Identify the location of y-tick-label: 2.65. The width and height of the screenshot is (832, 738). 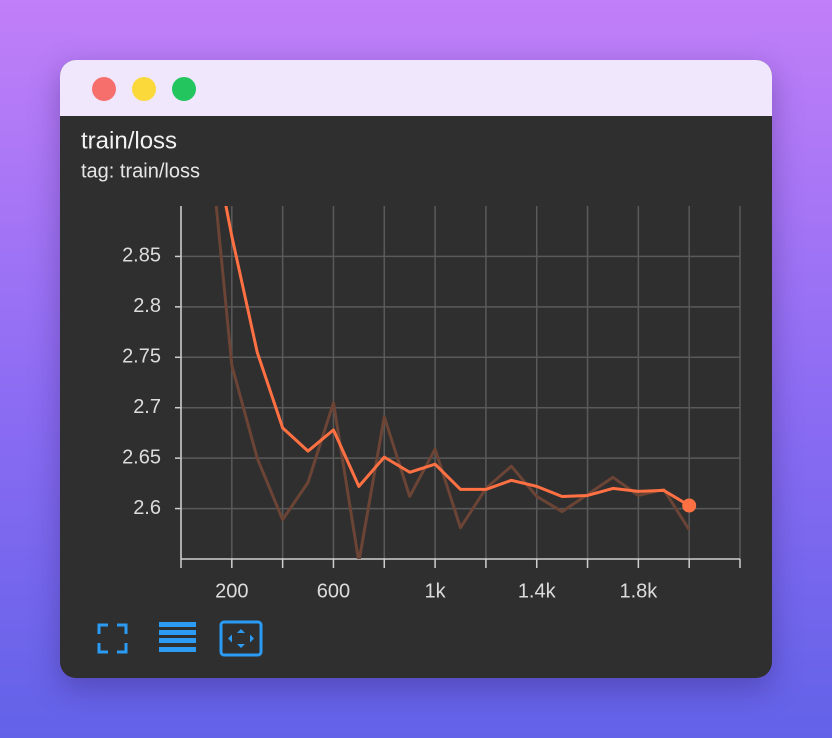
(141, 457).